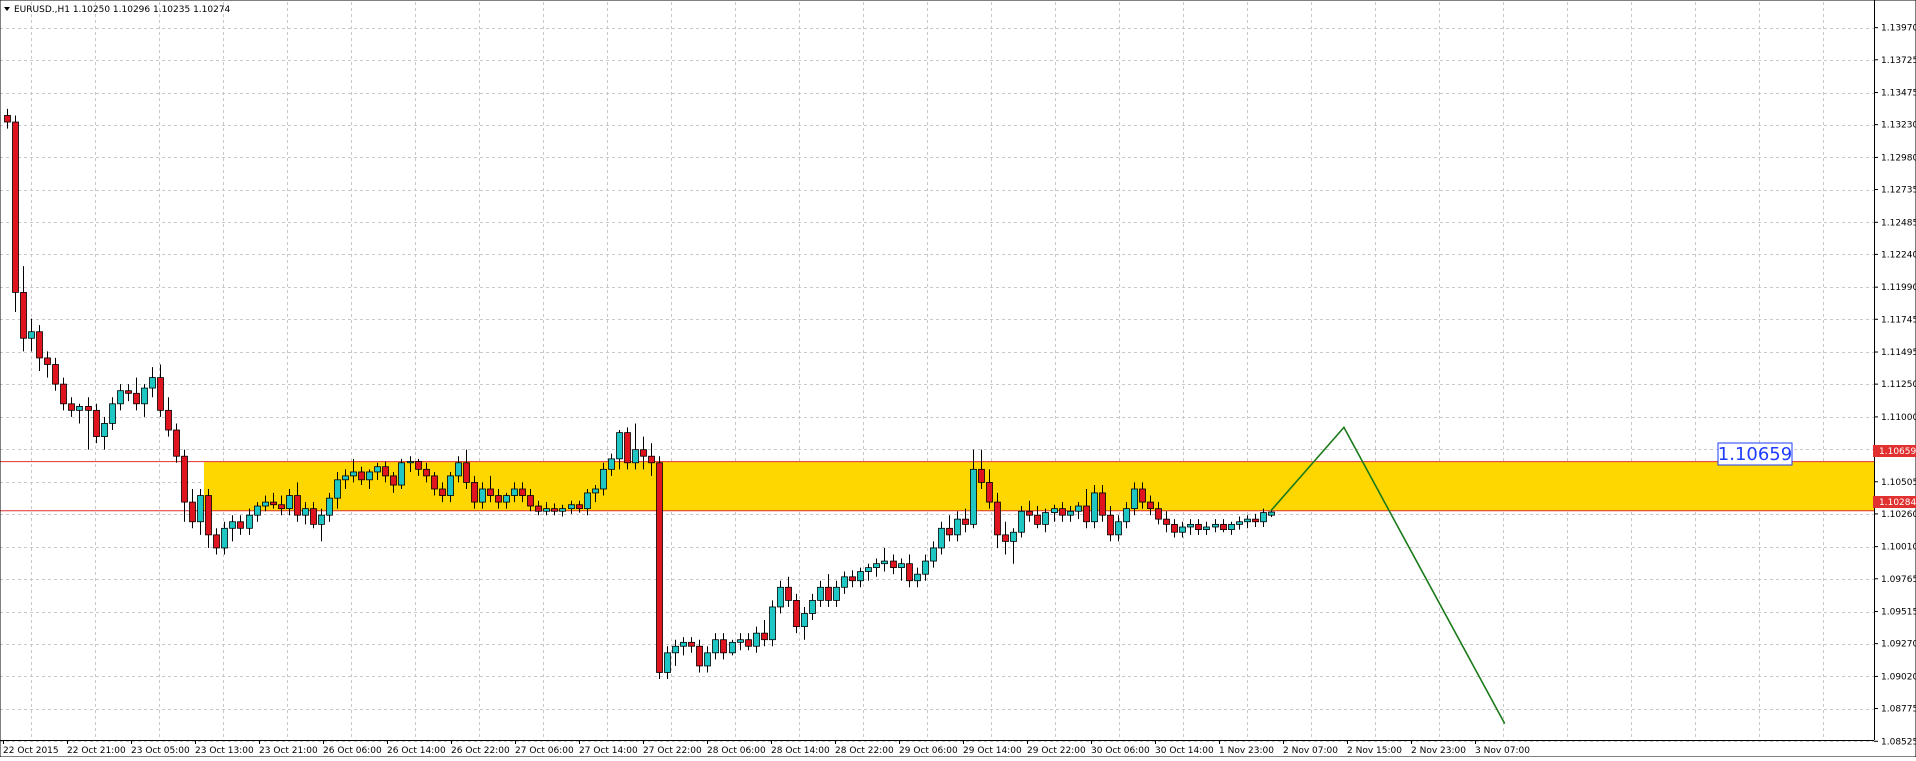  Describe the element at coordinates (480, 751) in the screenshot. I see `x-tick-label: 26 Oct 22:00` at that location.